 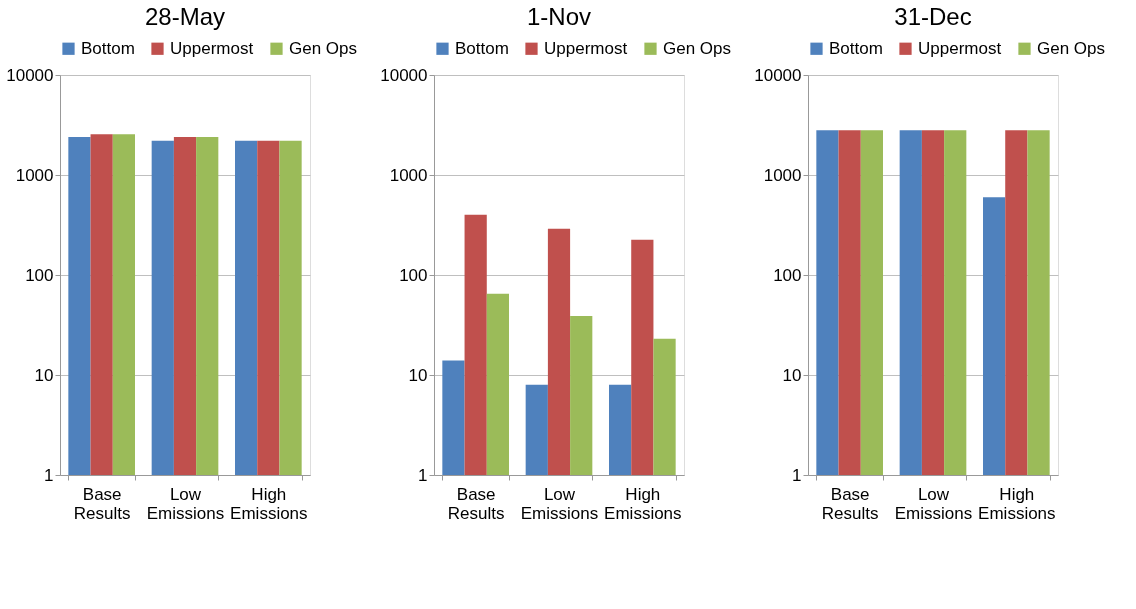 I want to click on chart-title: 28-May, so click(x=185, y=16).